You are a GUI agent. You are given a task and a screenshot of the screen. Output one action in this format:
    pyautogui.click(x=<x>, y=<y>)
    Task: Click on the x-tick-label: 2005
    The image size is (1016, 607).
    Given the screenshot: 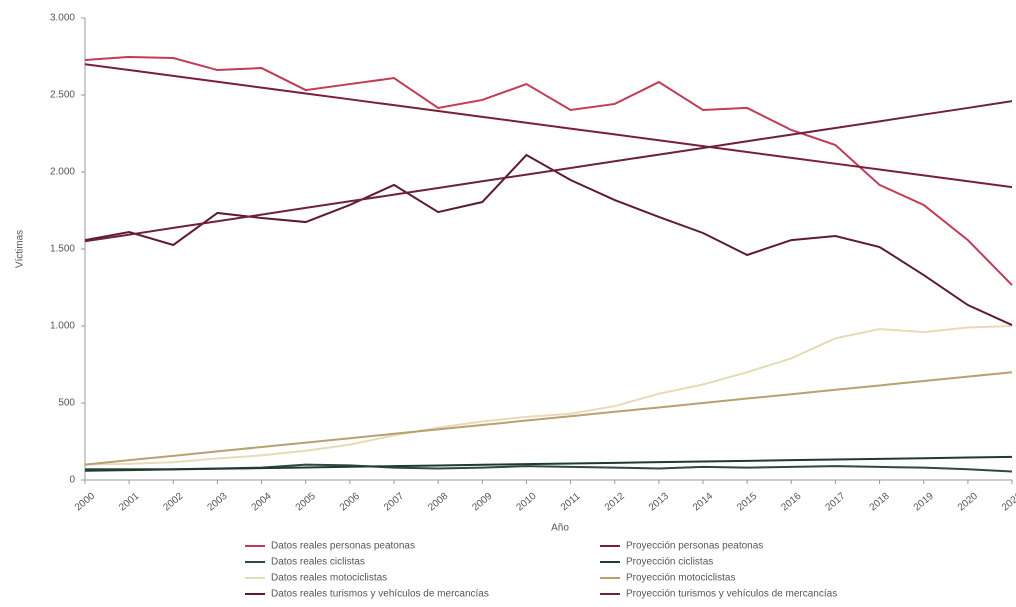 What is the action you would take?
    pyautogui.click(x=306, y=501)
    